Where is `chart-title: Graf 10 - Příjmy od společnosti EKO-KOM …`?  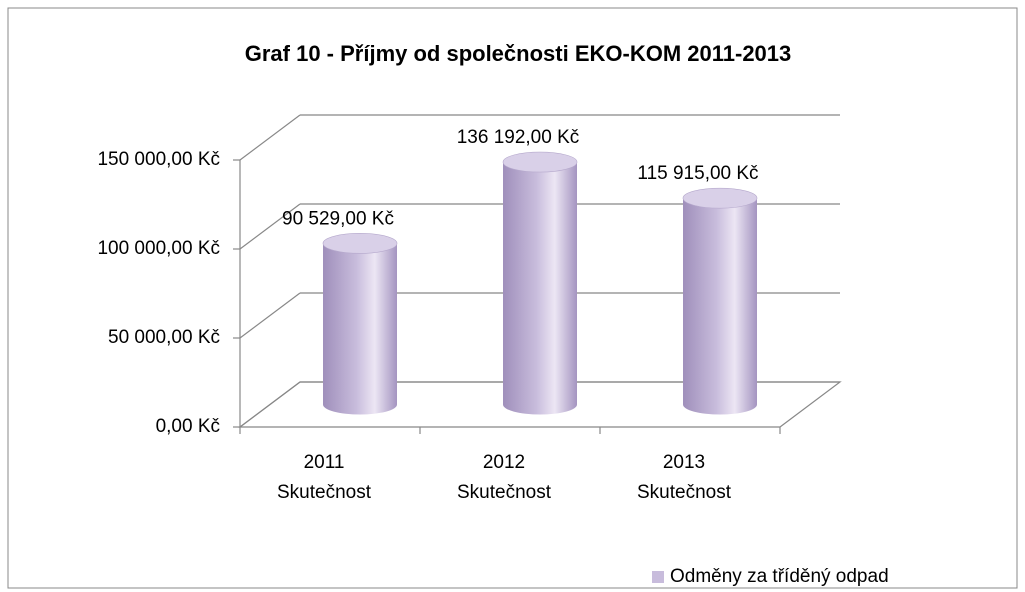
chart-title: Graf 10 - Příjmy od společnosti EKO-KOM … is located at coordinates (518, 53).